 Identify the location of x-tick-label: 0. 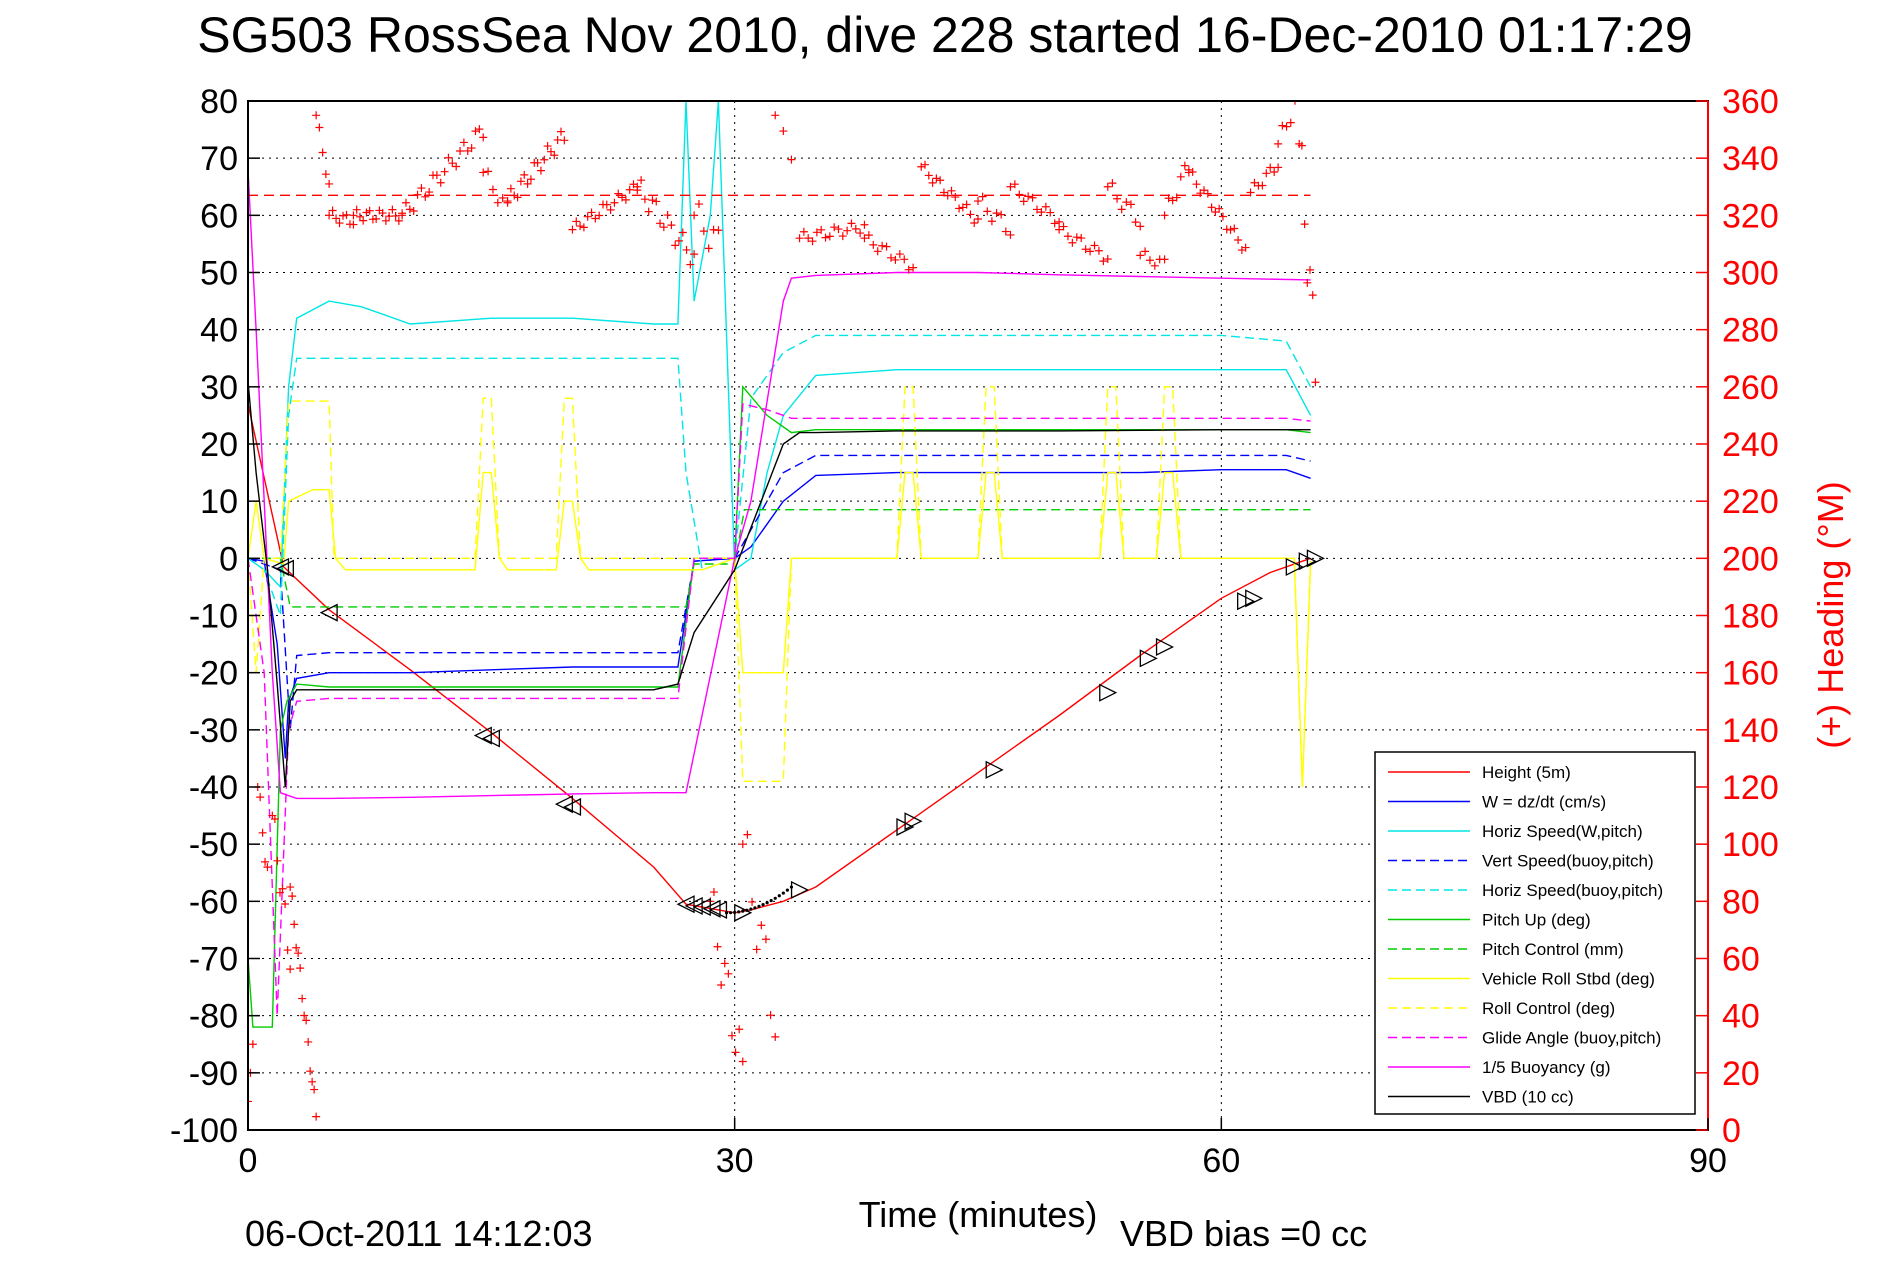
(248, 1161).